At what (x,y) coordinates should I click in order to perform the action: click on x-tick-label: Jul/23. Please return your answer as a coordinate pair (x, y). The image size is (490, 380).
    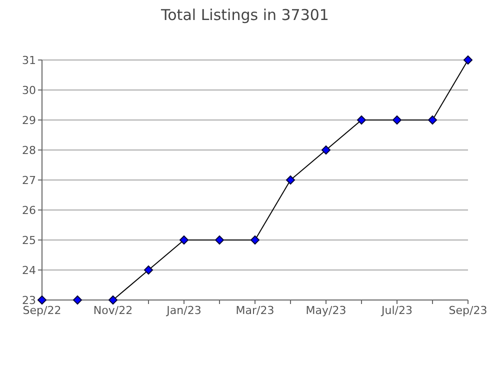
    Looking at the image, I should click on (396, 310).